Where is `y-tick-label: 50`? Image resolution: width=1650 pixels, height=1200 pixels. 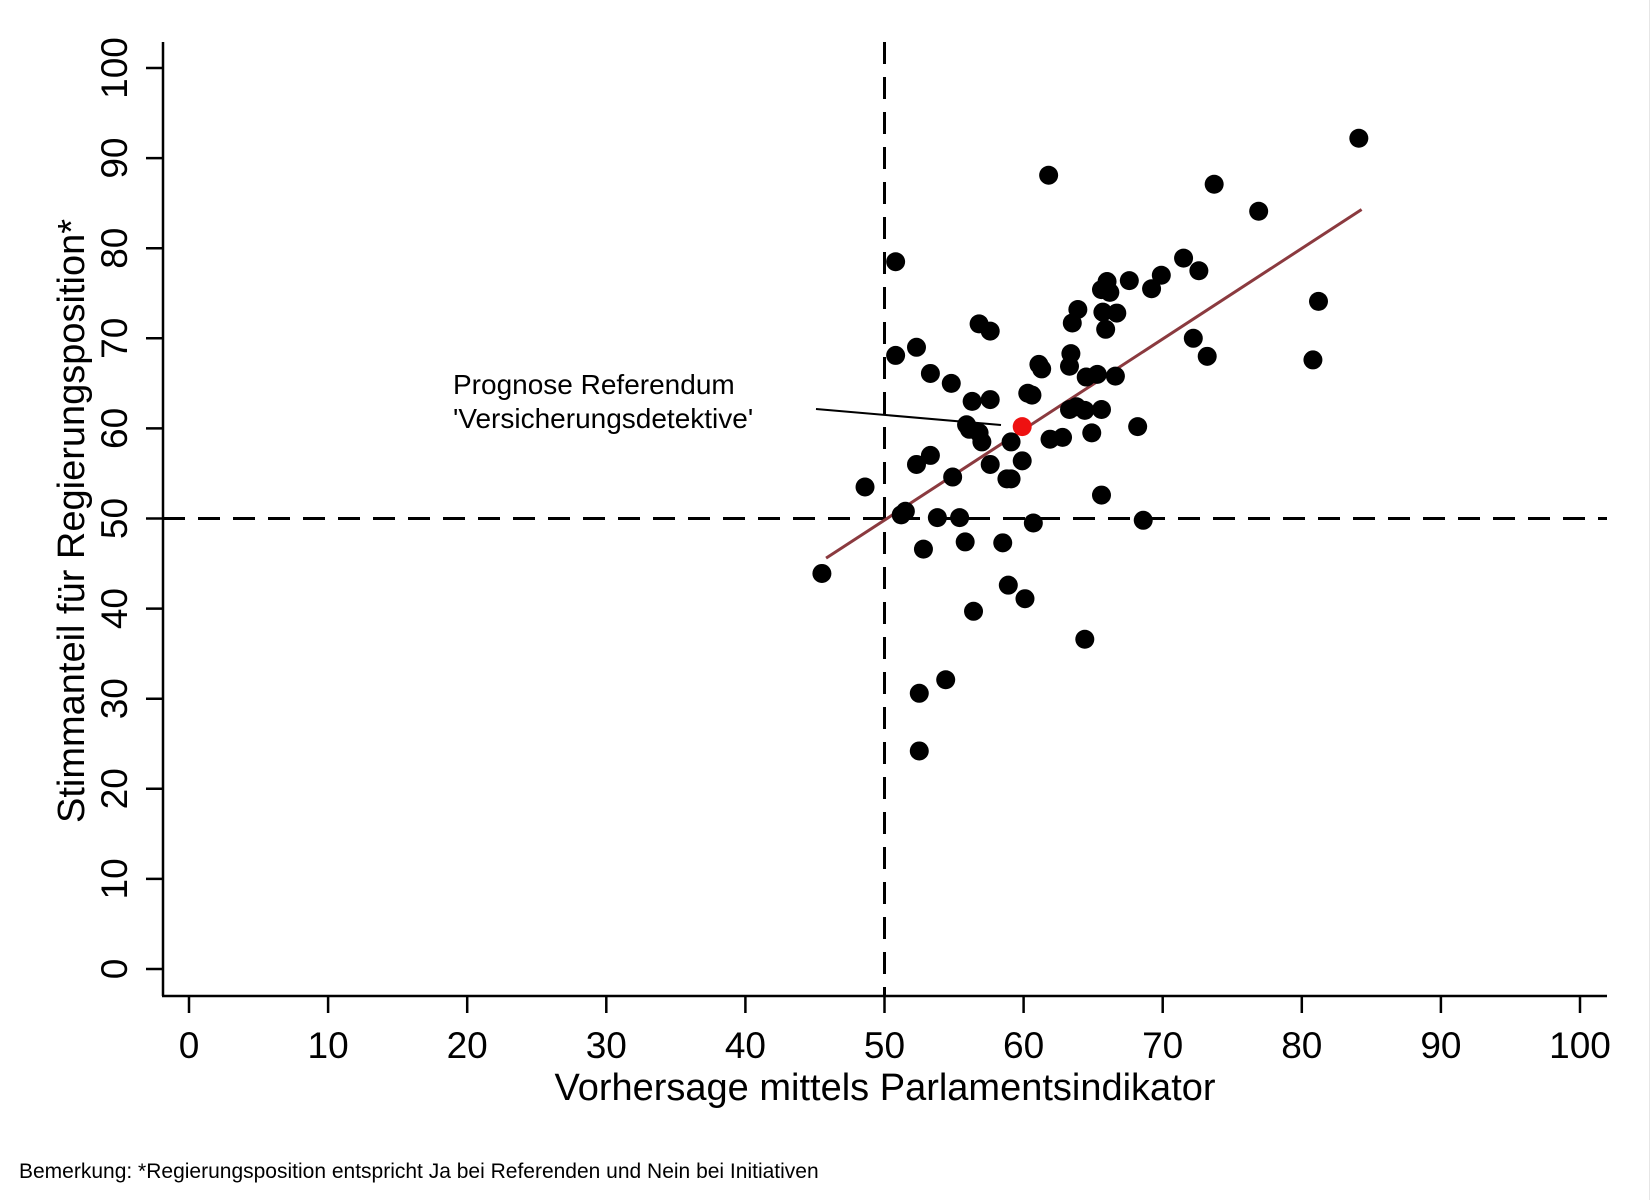
y-tick-label: 50 is located at coordinates (114, 518).